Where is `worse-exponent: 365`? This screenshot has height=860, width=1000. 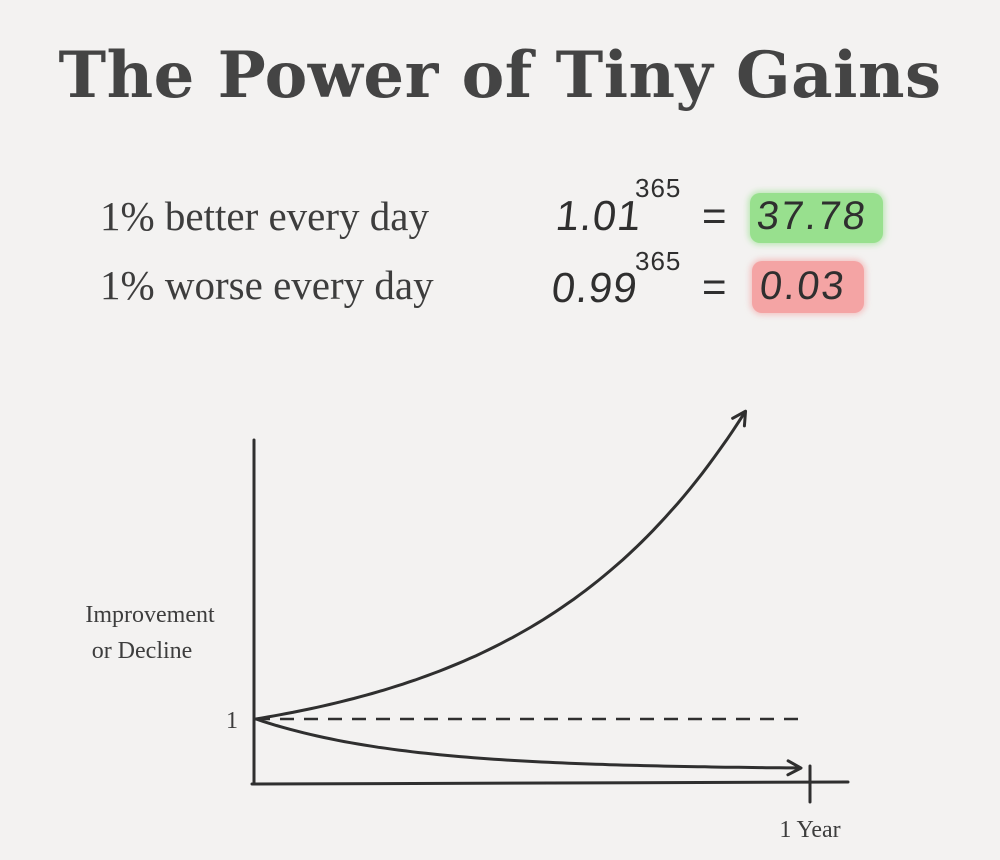 worse-exponent: 365 is located at coordinates (658, 261).